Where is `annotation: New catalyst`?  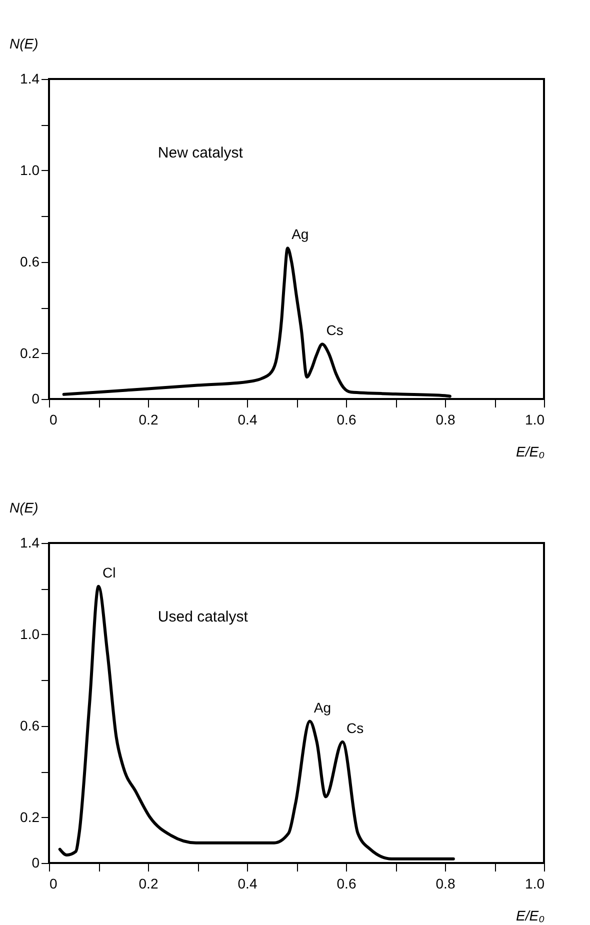 annotation: New catalyst is located at coordinates (201, 153).